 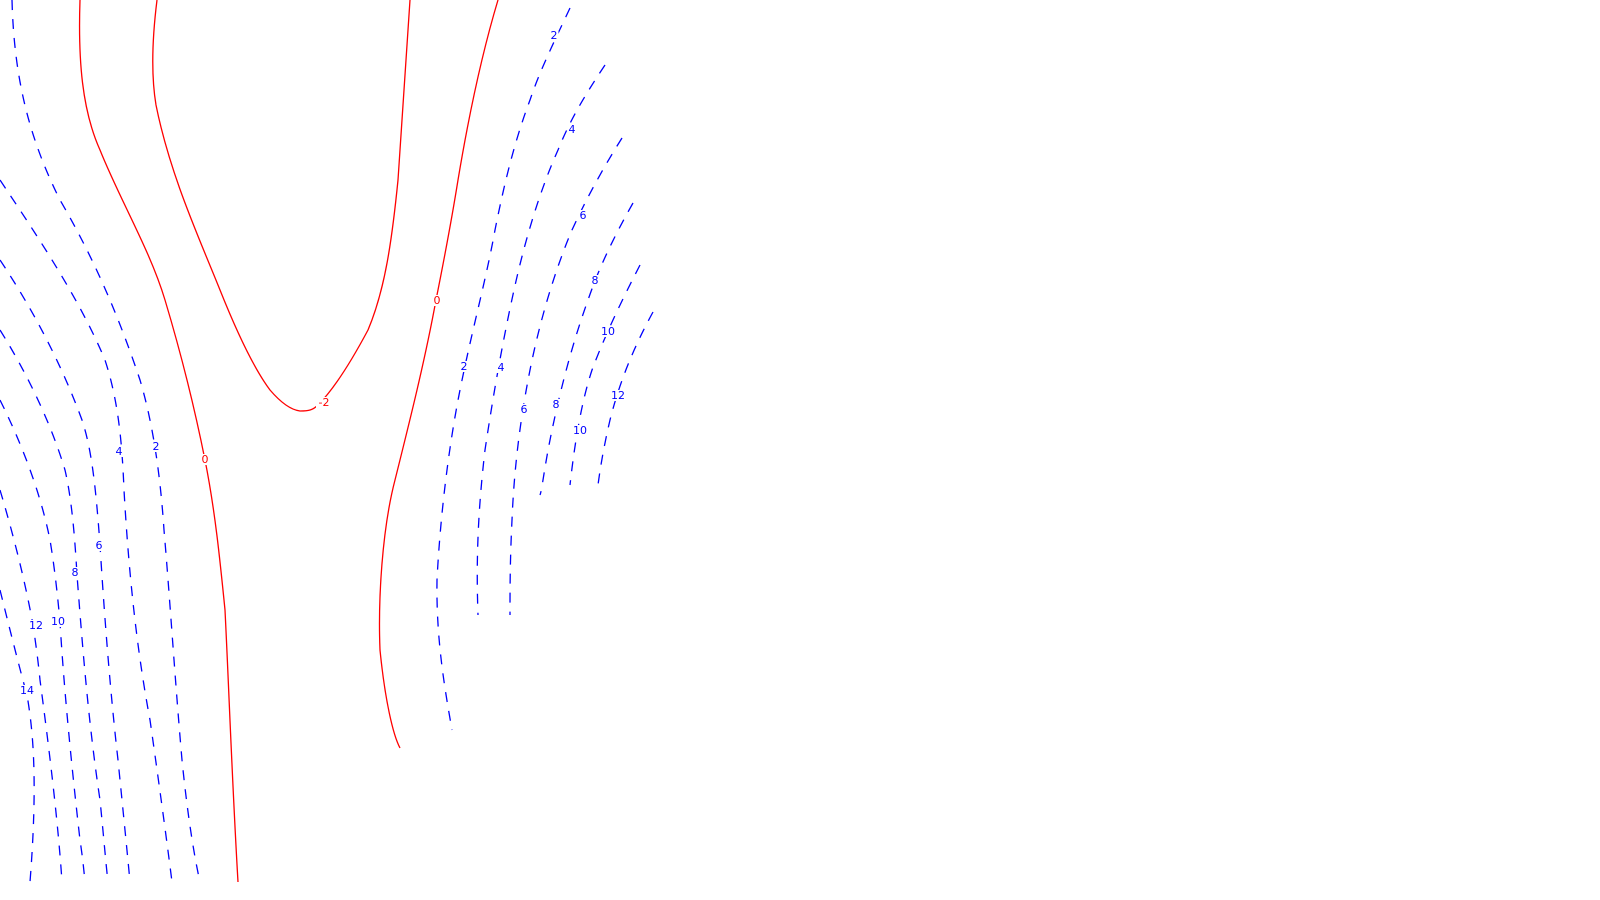 I want to click on contour-label-level-14: 14, so click(x=27, y=690).